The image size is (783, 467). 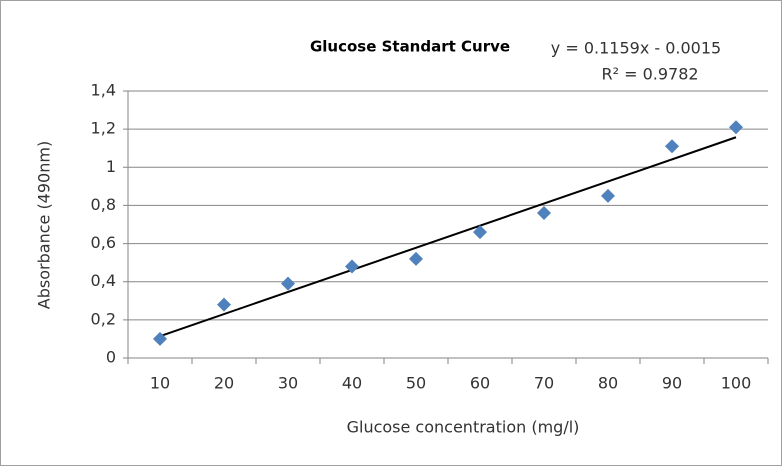 I want to click on x-tick-label: 70, so click(x=544, y=383).